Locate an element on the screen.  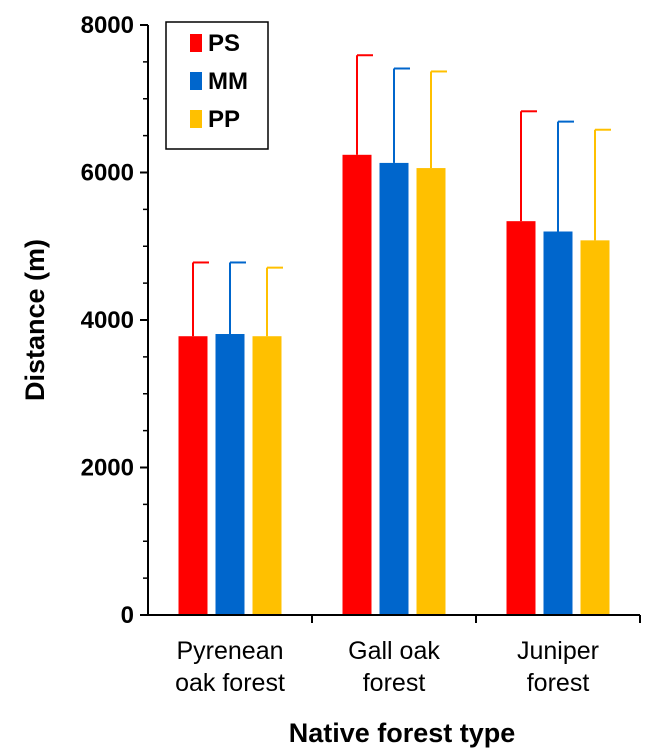
legend: PS MM PP is located at coordinates (217, 85).